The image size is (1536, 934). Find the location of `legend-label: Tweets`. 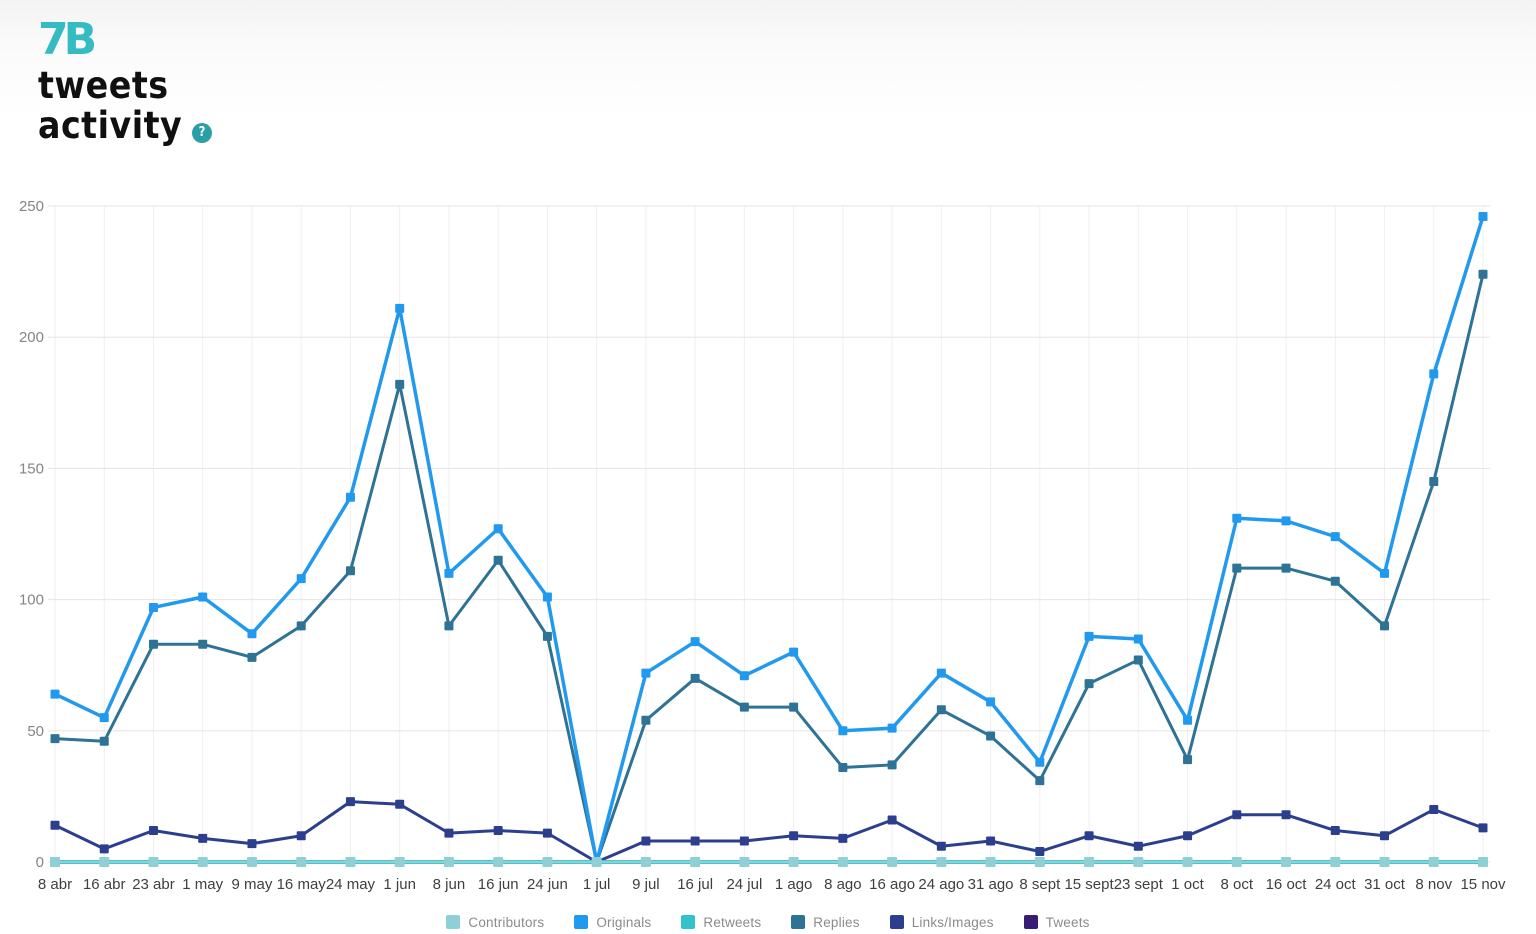

legend-label: Tweets is located at coordinates (1067, 922).